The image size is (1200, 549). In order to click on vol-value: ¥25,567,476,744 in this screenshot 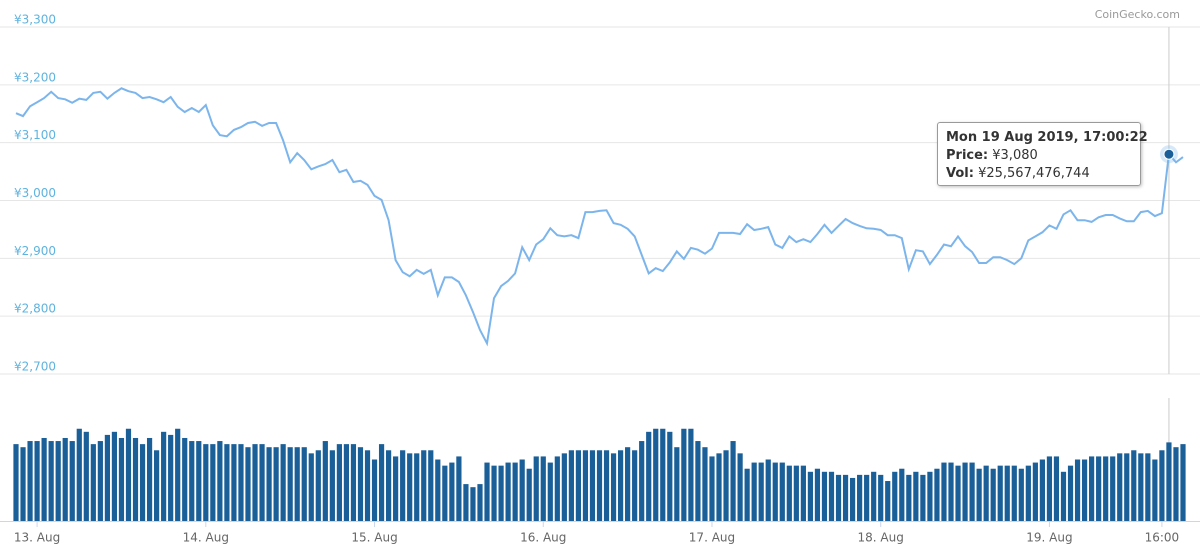, I will do `click(1034, 173)`.